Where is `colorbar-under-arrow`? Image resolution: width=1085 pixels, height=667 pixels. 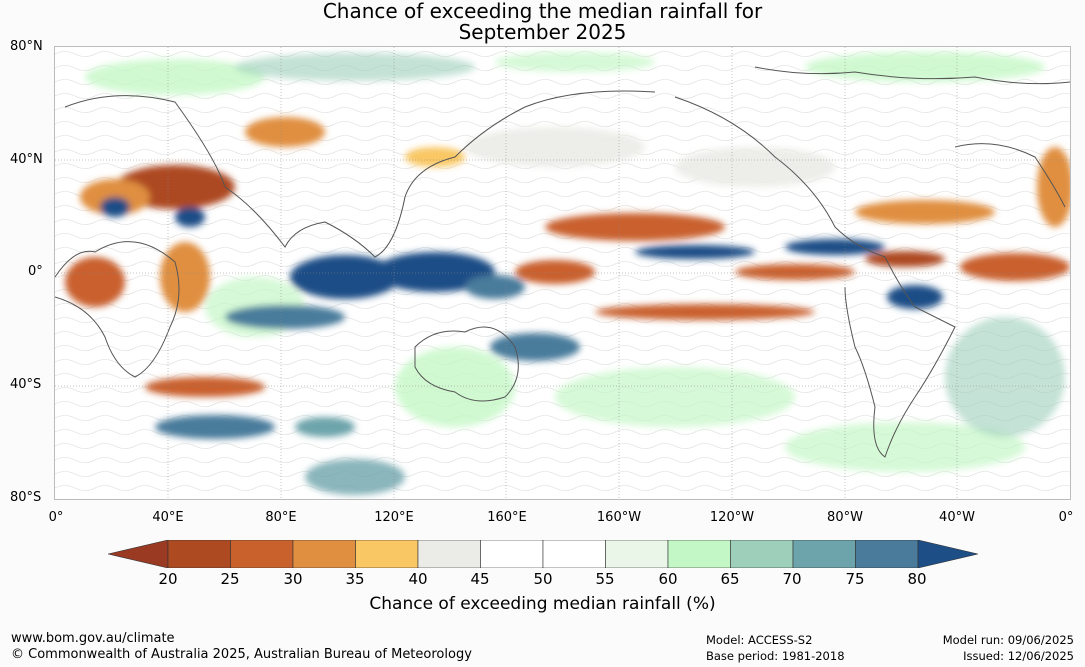 colorbar-under-arrow is located at coordinates (138, 554).